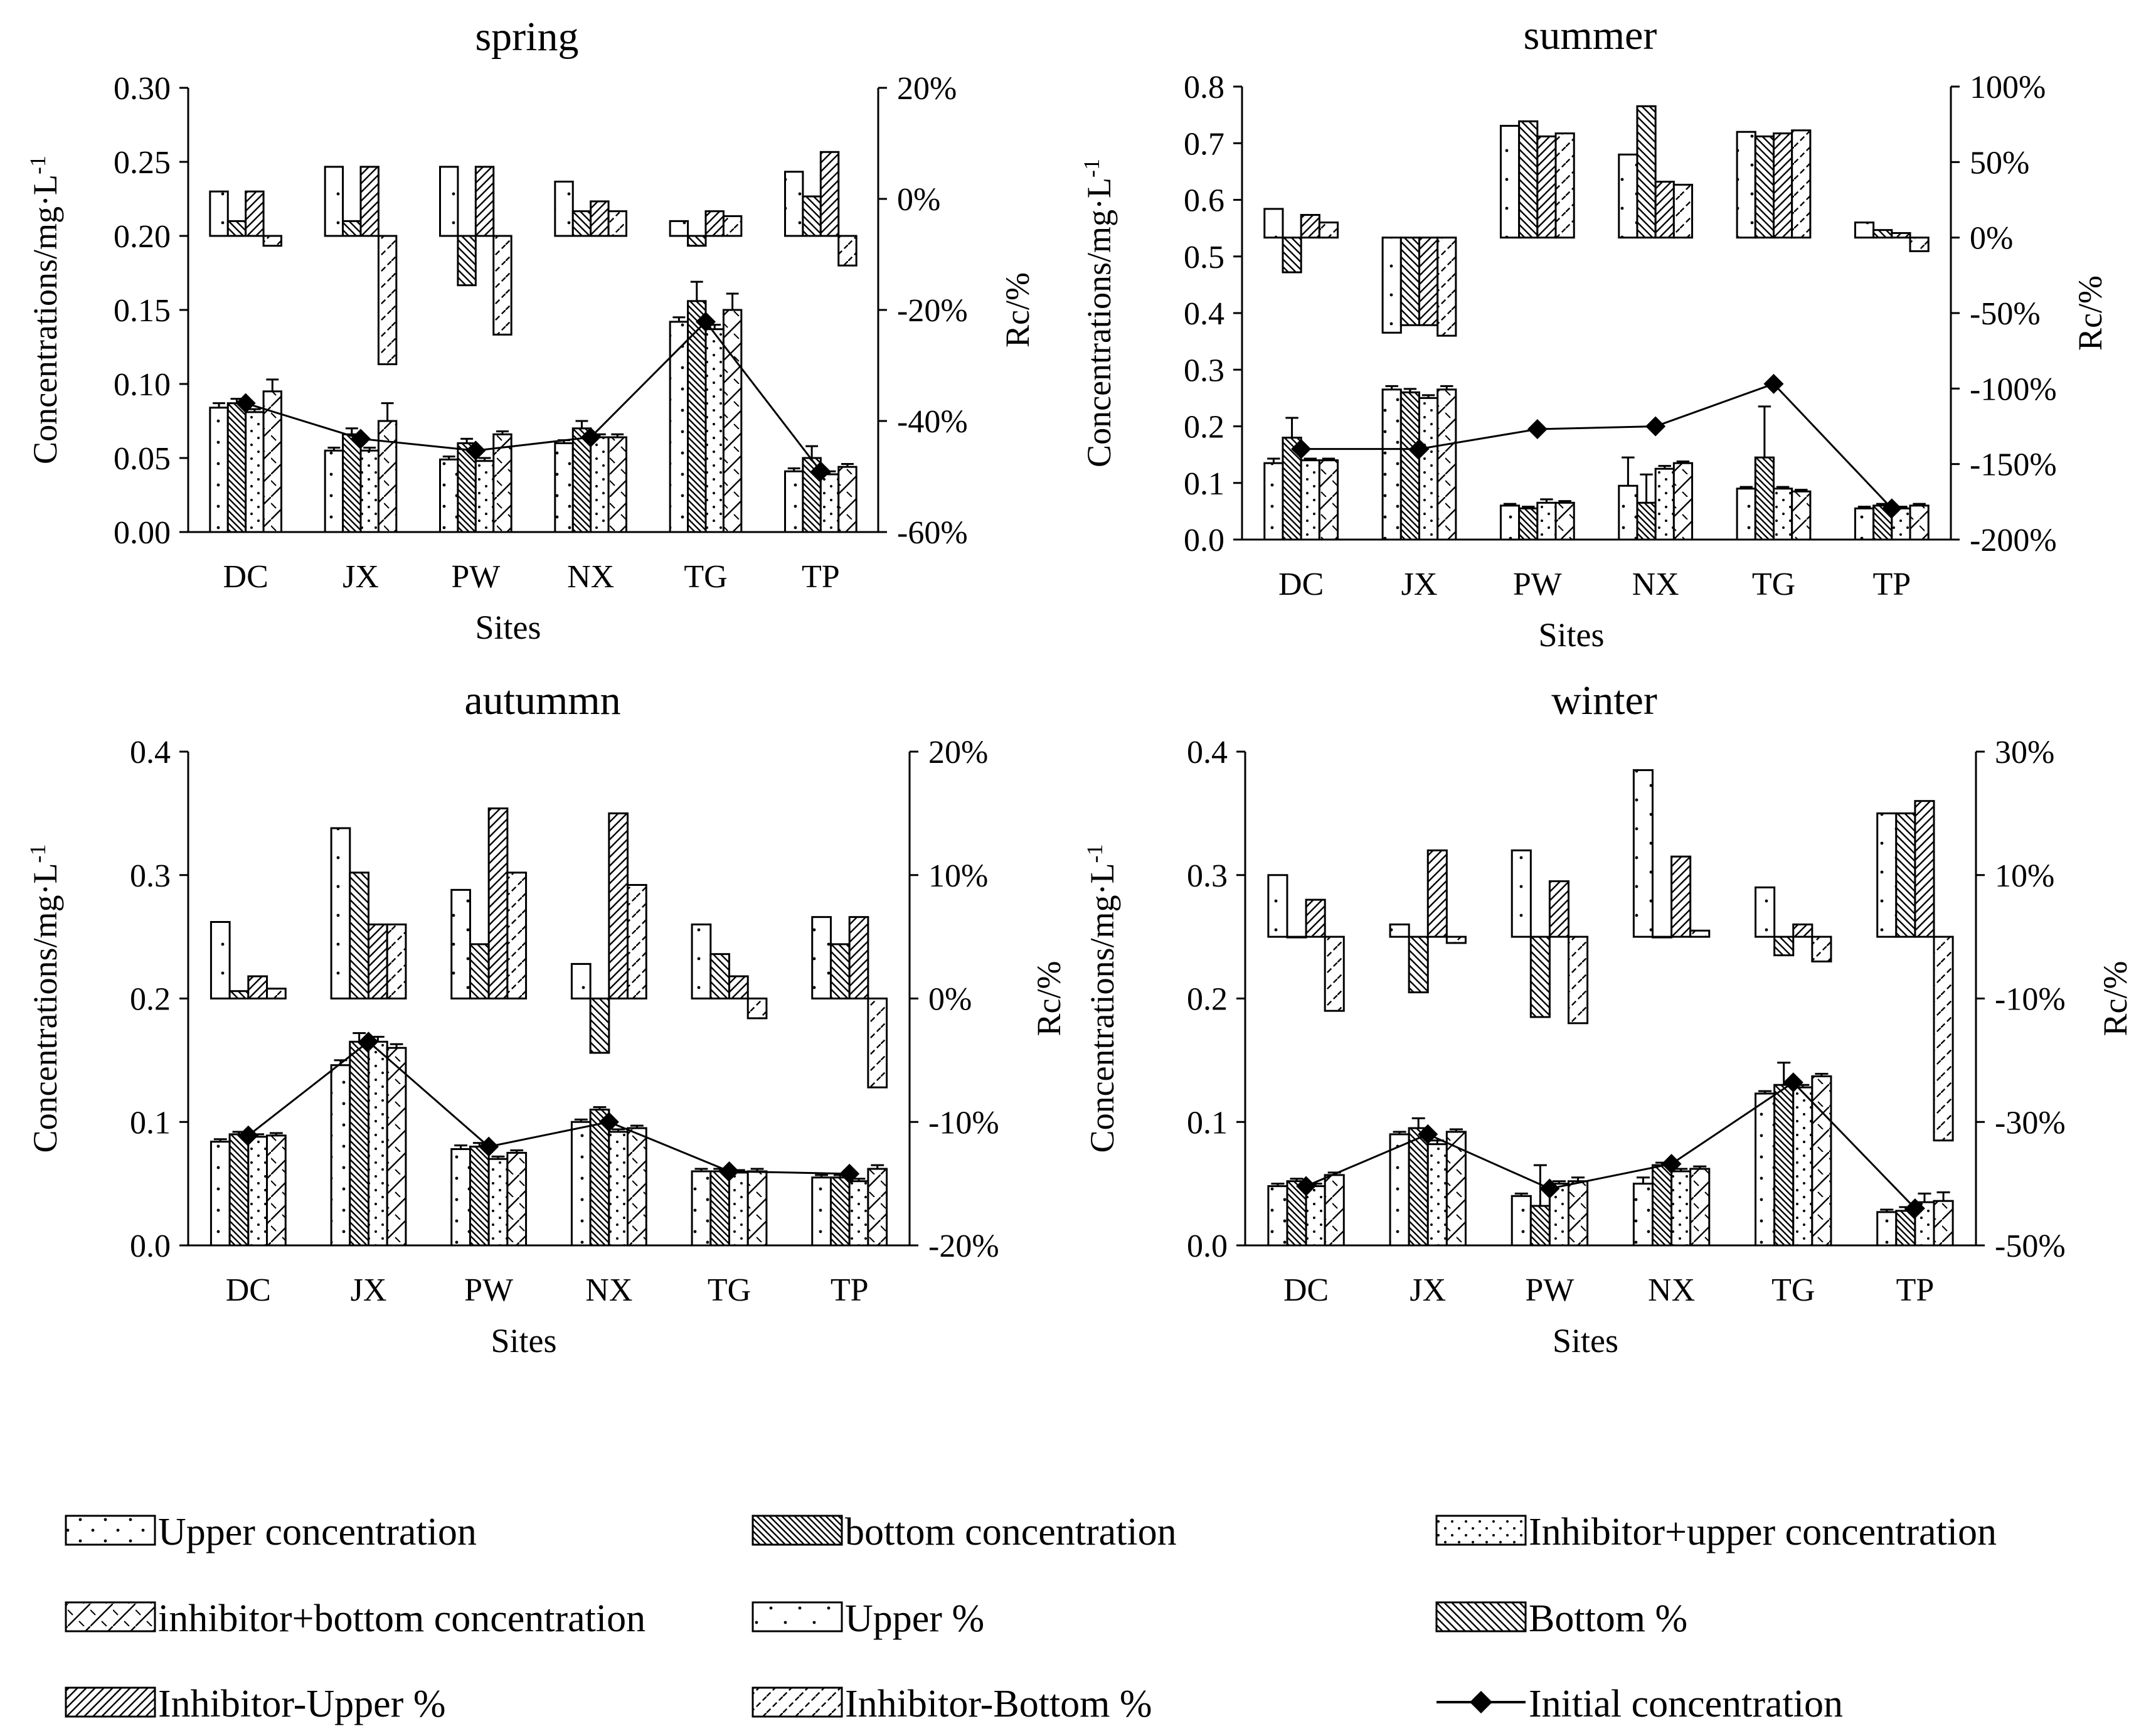  I want to click on x-tick-label: DC, so click(248, 1290).